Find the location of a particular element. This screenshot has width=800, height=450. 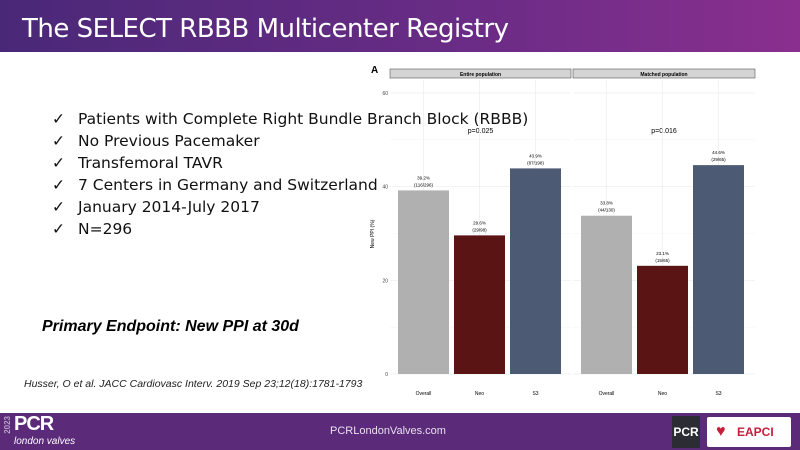

slide-title: The SELECT RBBB Multicenter Registry is located at coordinates (265, 29).